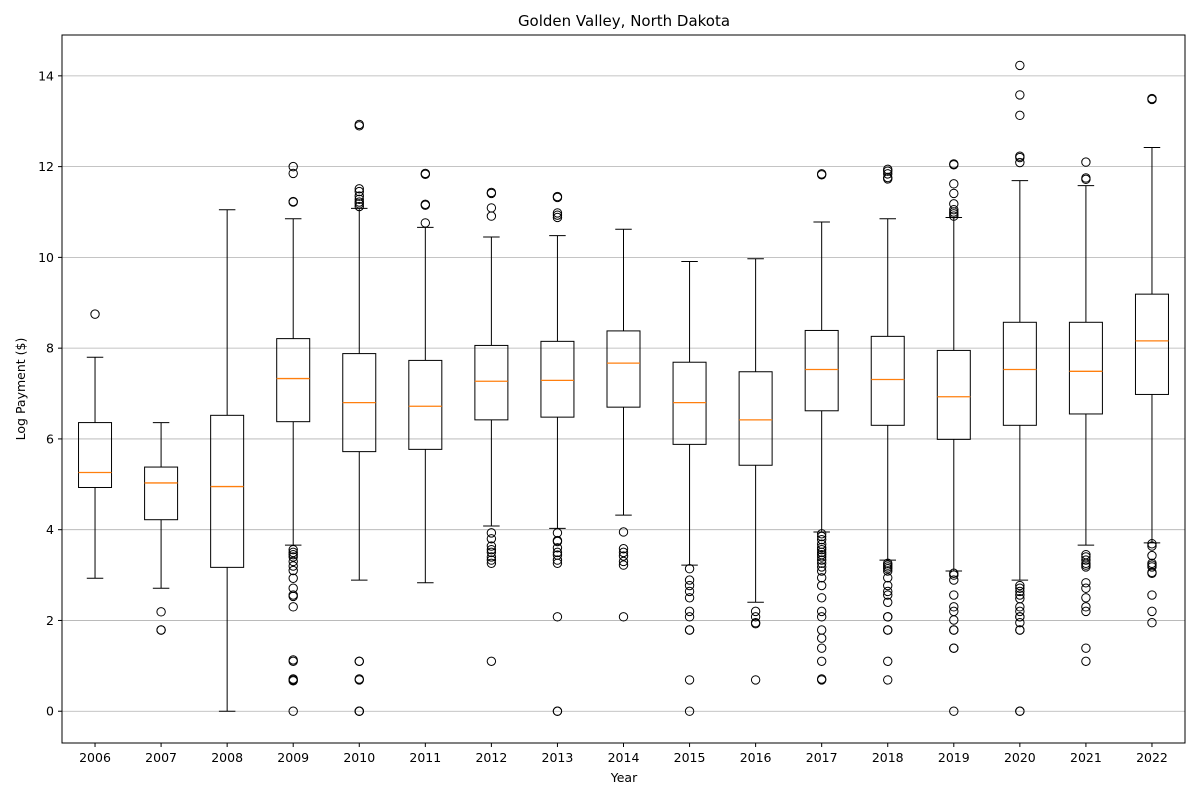  Describe the element at coordinates (888, 757) in the screenshot. I see `x-tick-label: 2018` at that location.